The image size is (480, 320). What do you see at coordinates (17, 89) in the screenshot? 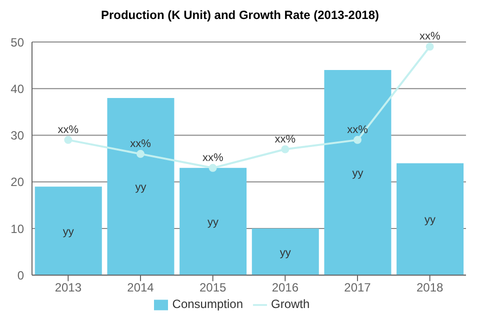
I see `y-tick-label: 40` at bounding box center [17, 89].